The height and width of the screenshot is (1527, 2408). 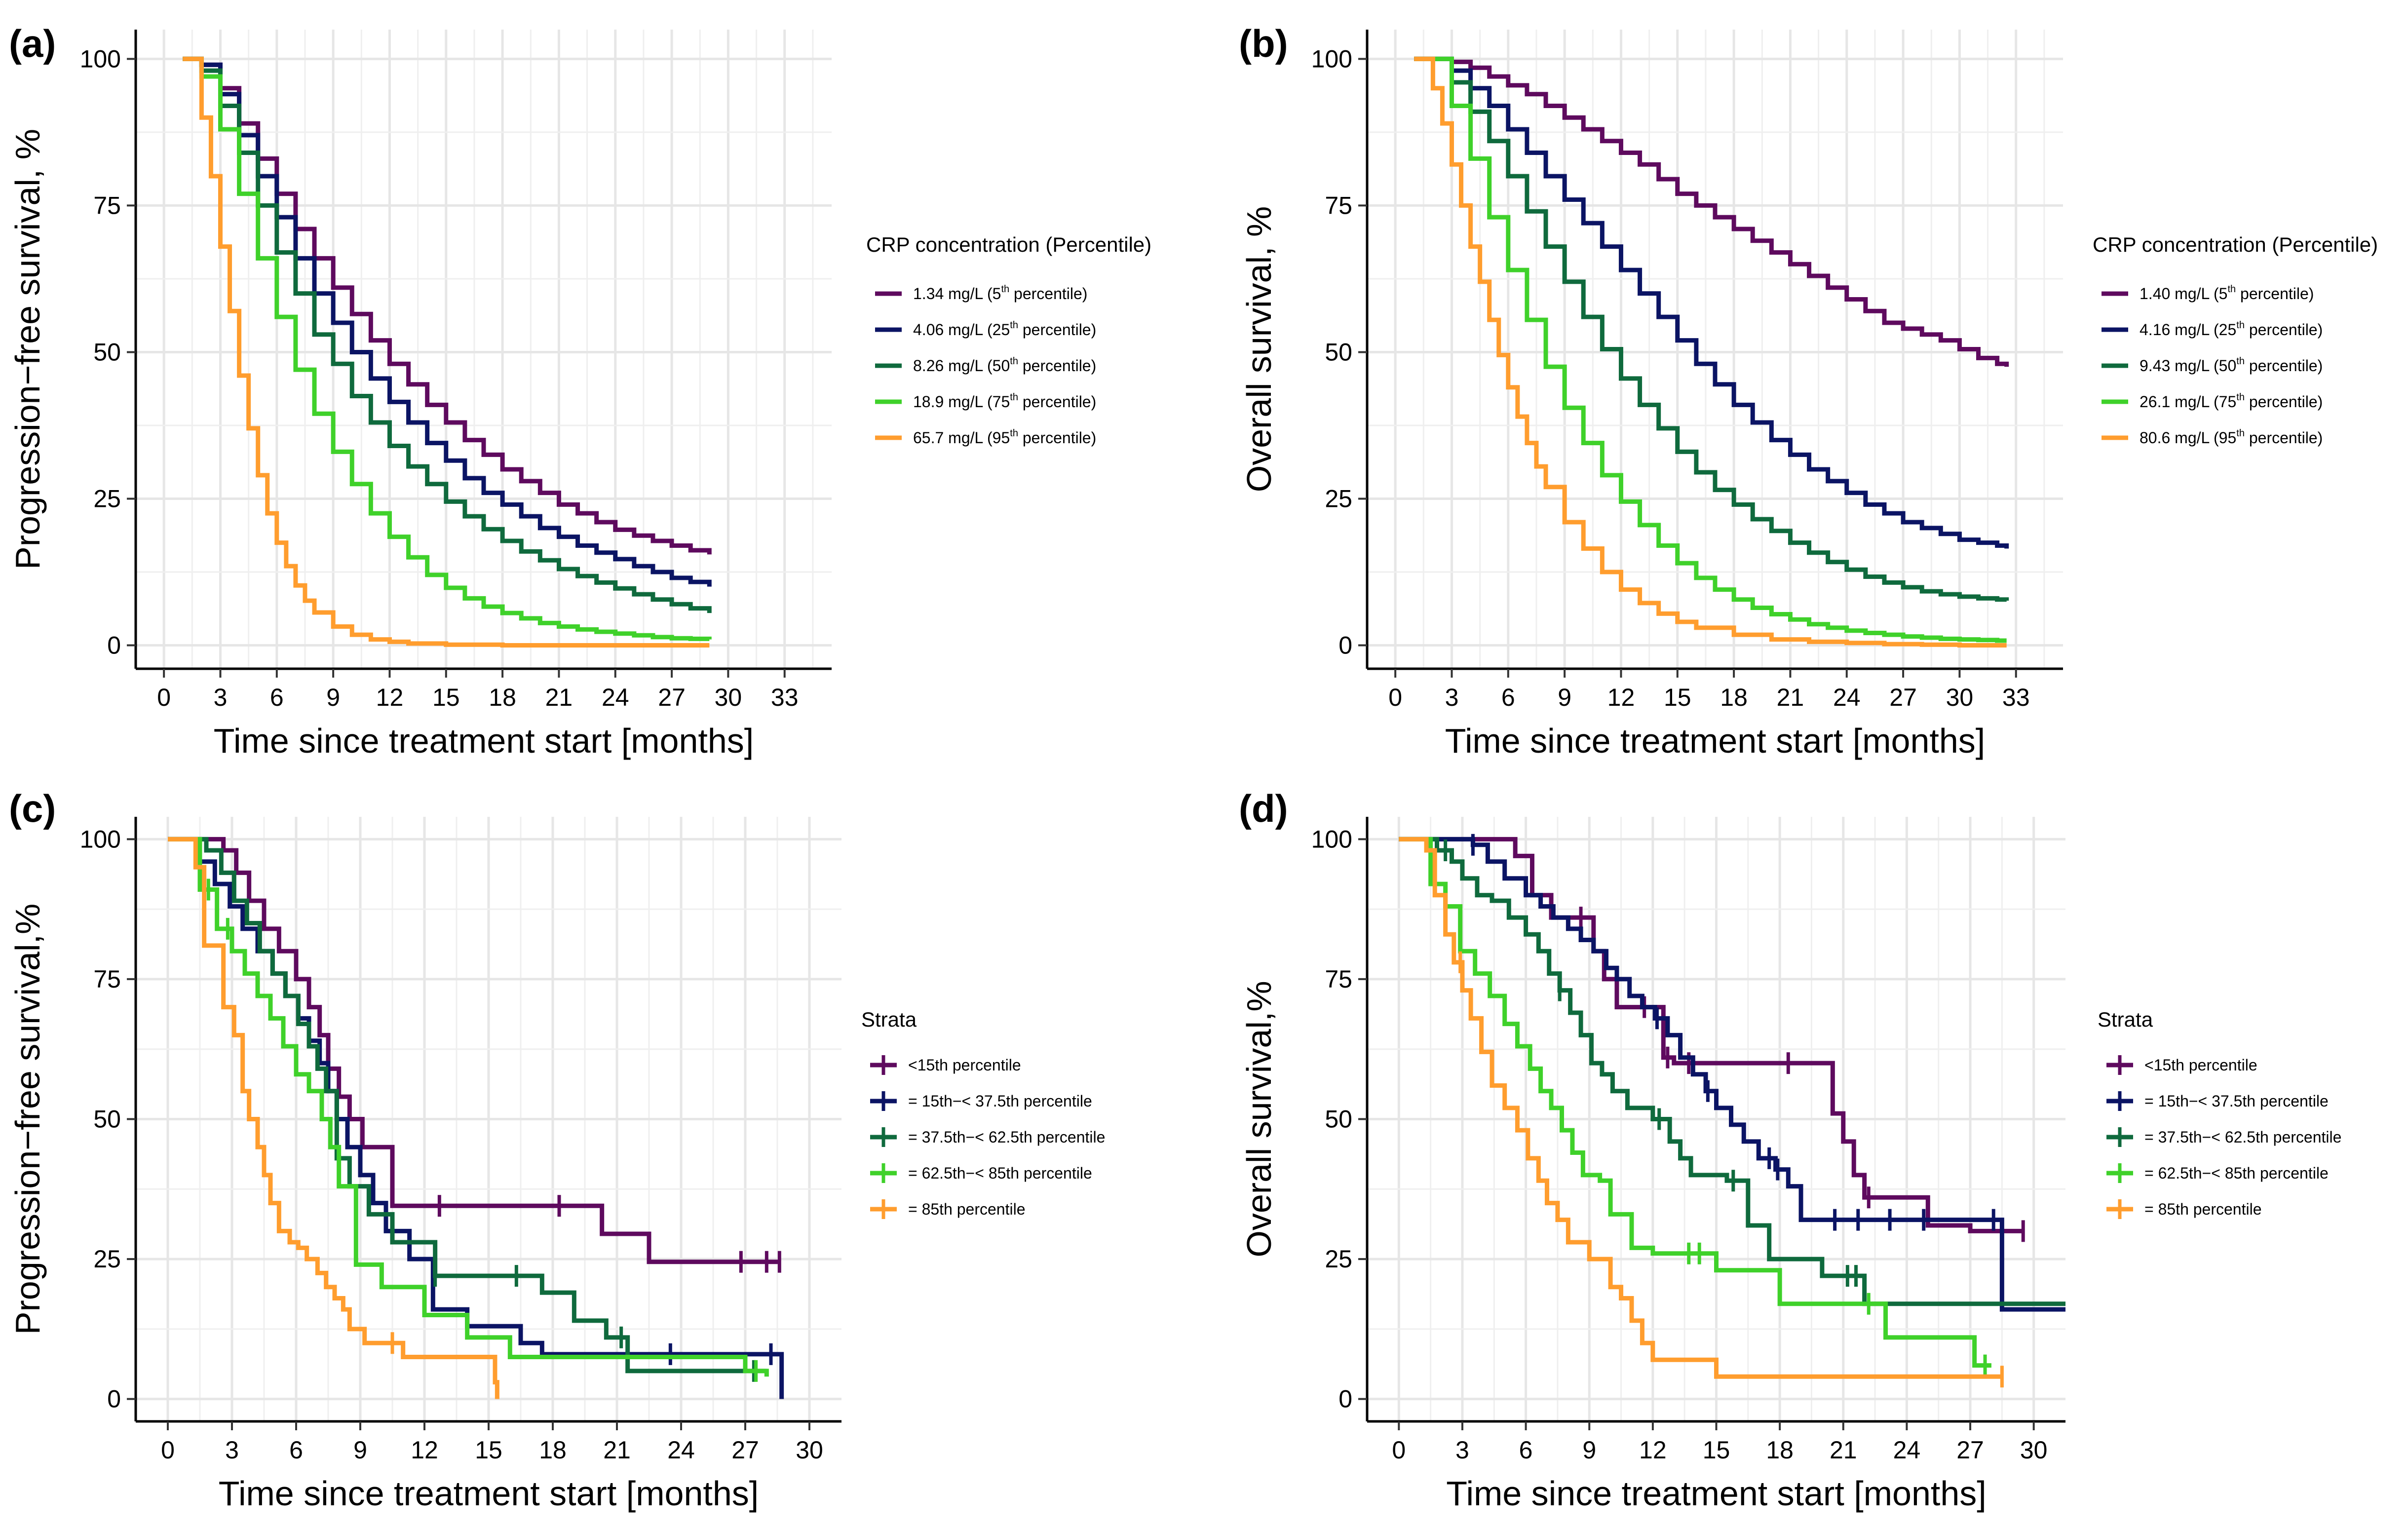 I want to click on legend-item: 26.1 mg/L (75th percentile), so click(x=2212, y=402).